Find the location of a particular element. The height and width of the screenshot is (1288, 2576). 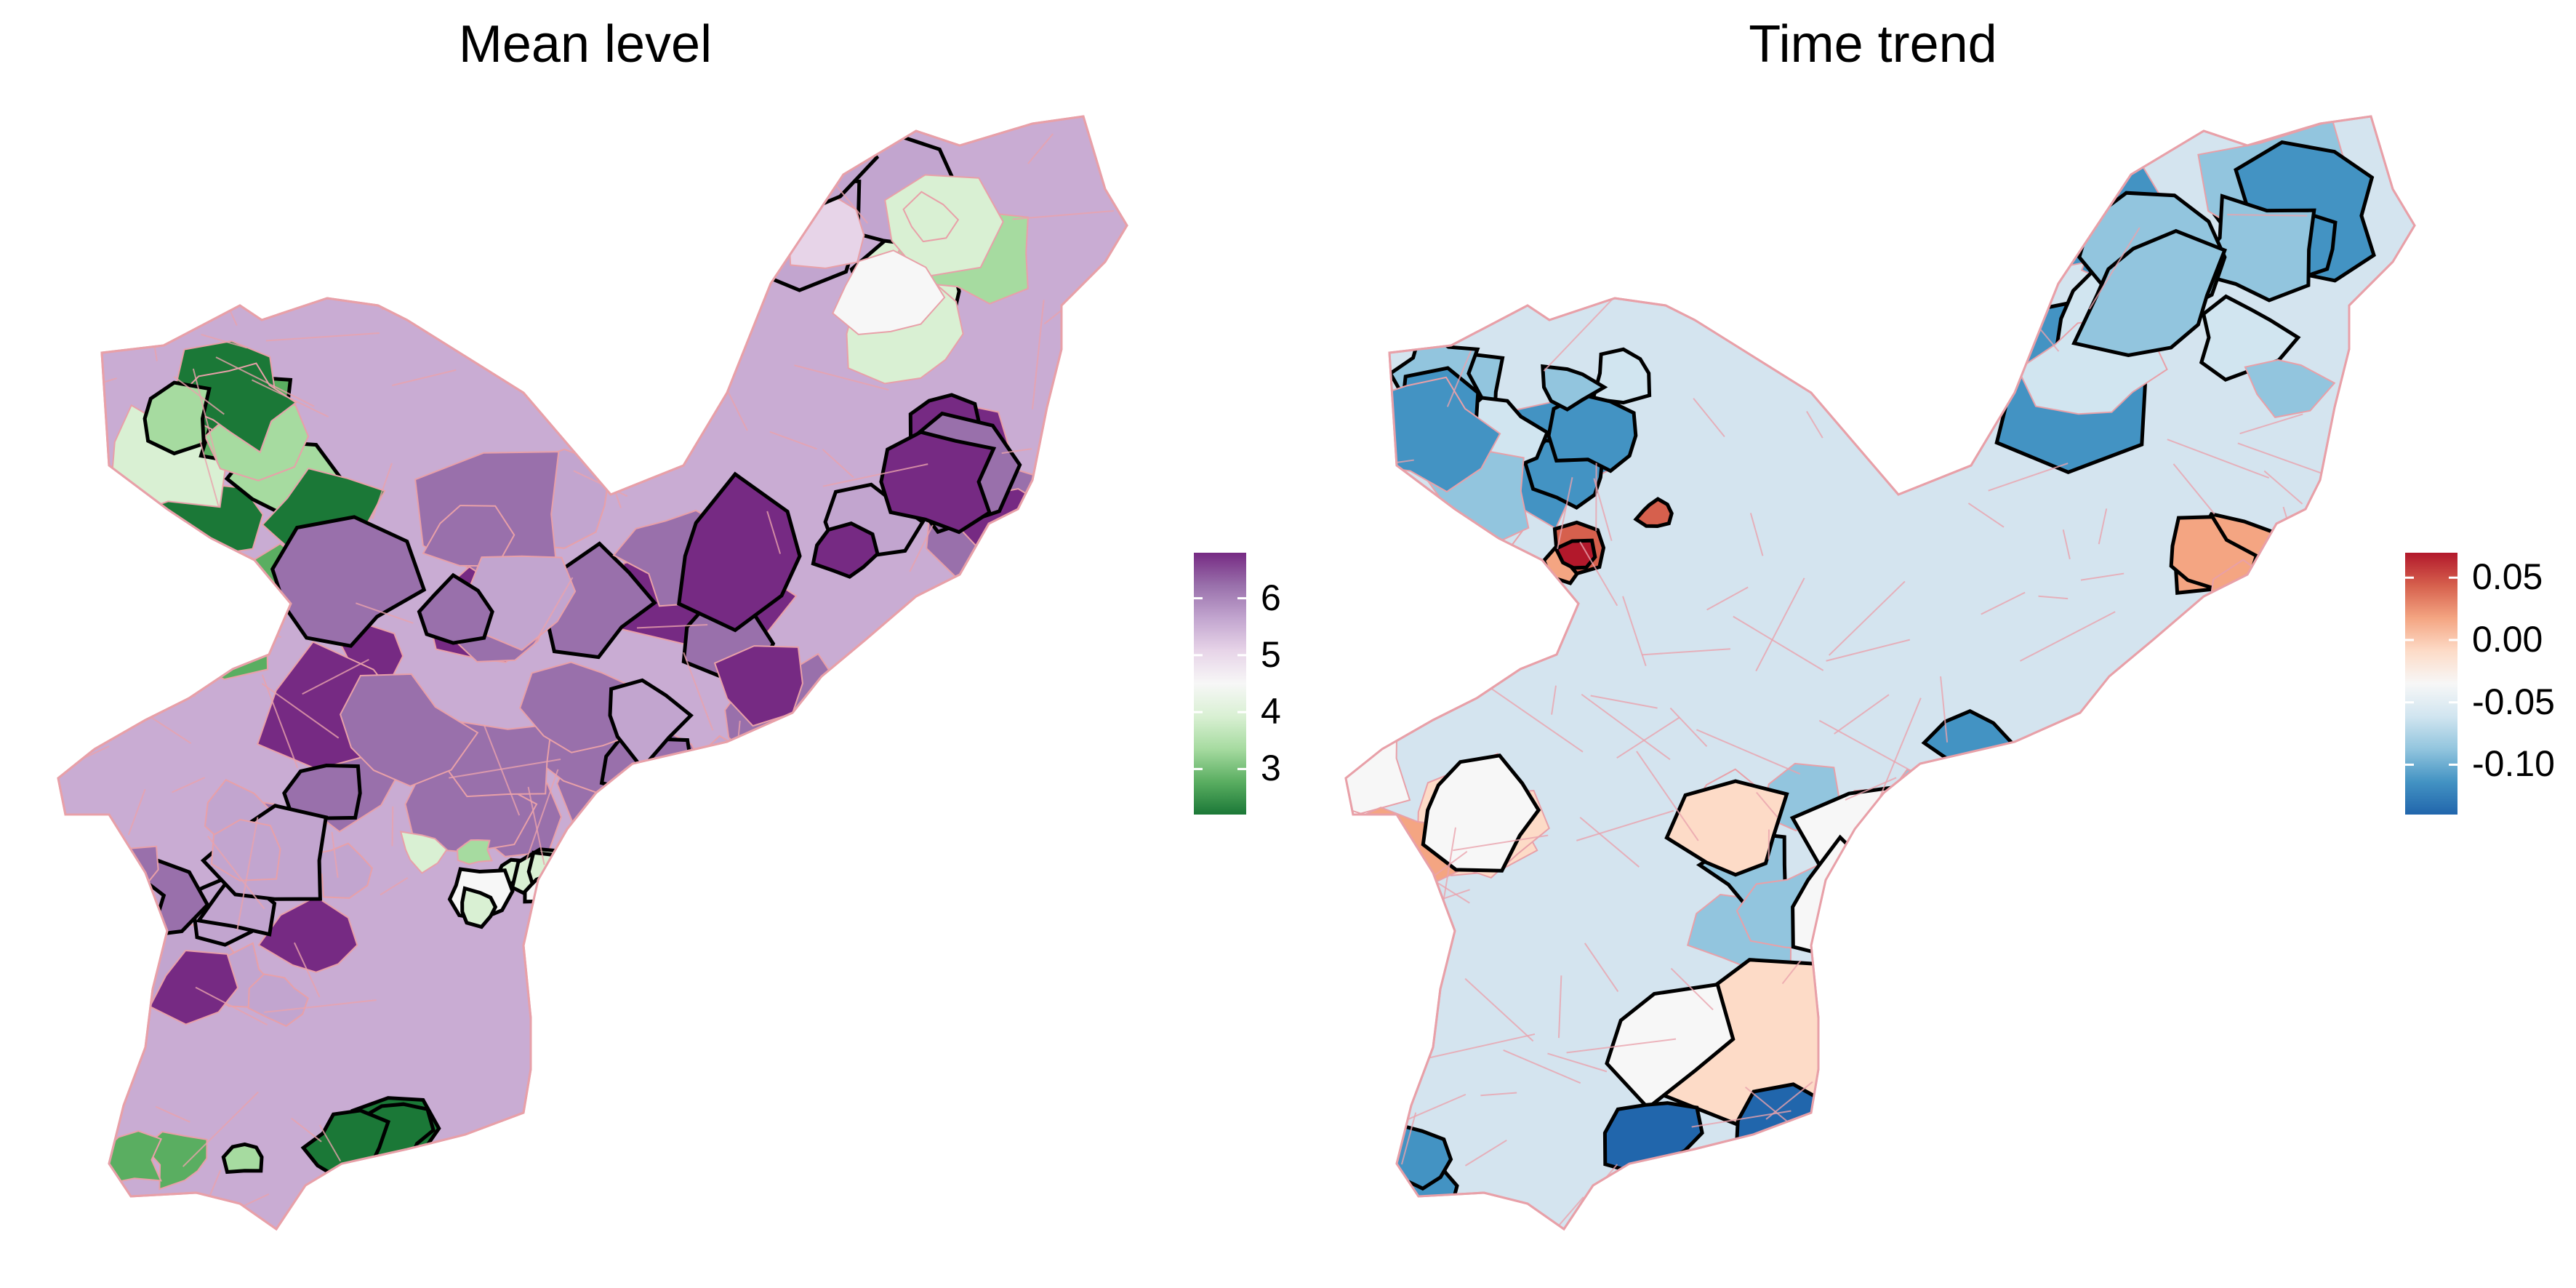

mean-level-legend-tick-label: 6 is located at coordinates (1271, 597).